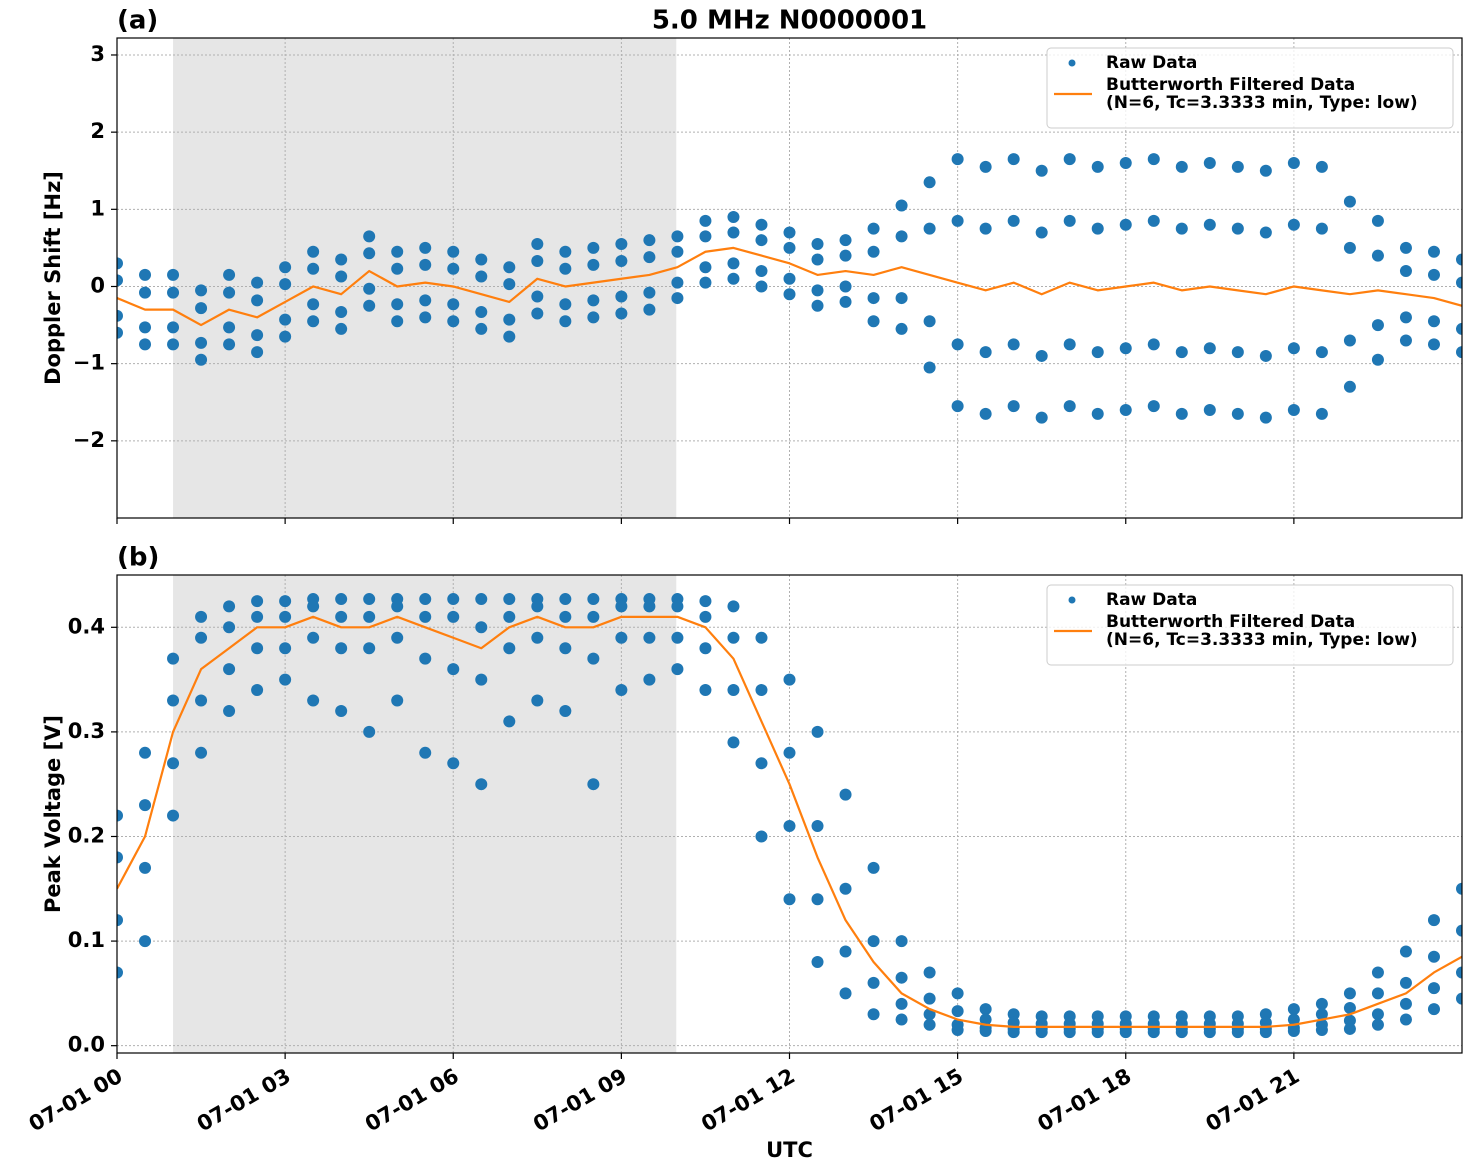 This screenshot has height=1172, width=1471. What do you see at coordinates (1072, 63) in the screenshot?
I see `legend-marker` at bounding box center [1072, 63].